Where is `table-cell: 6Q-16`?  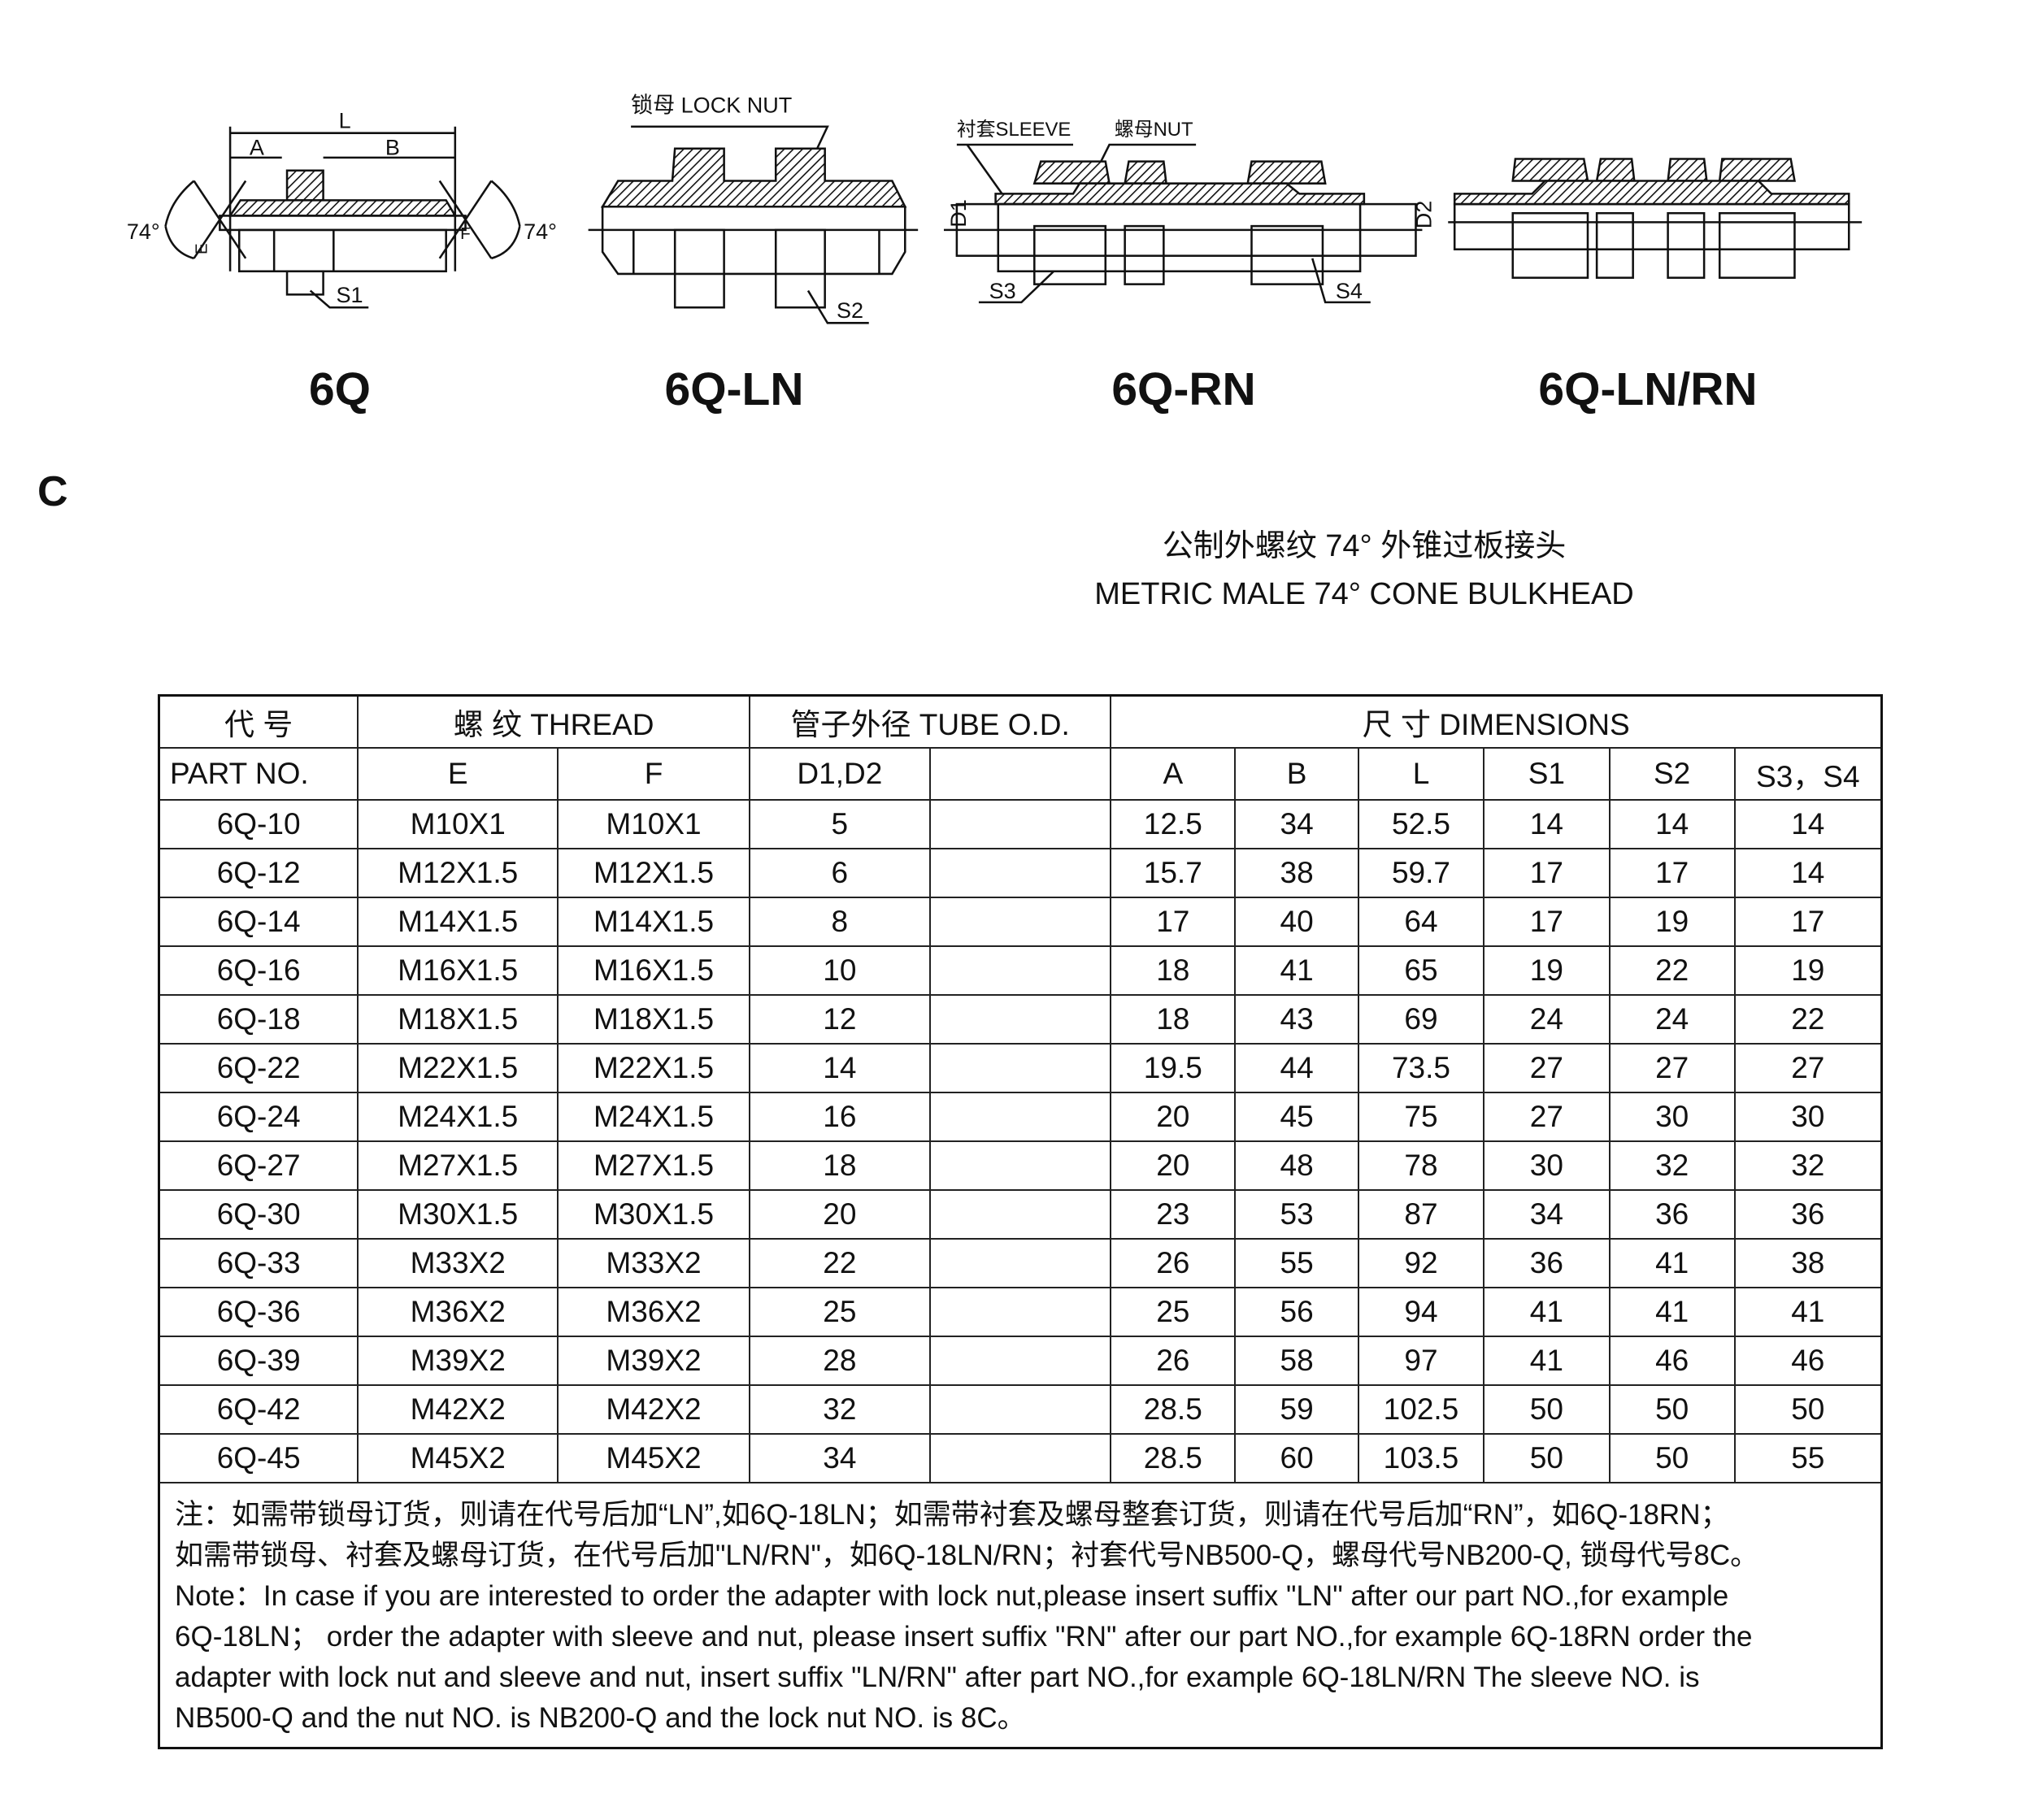 table-cell: 6Q-16 is located at coordinates (259, 971).